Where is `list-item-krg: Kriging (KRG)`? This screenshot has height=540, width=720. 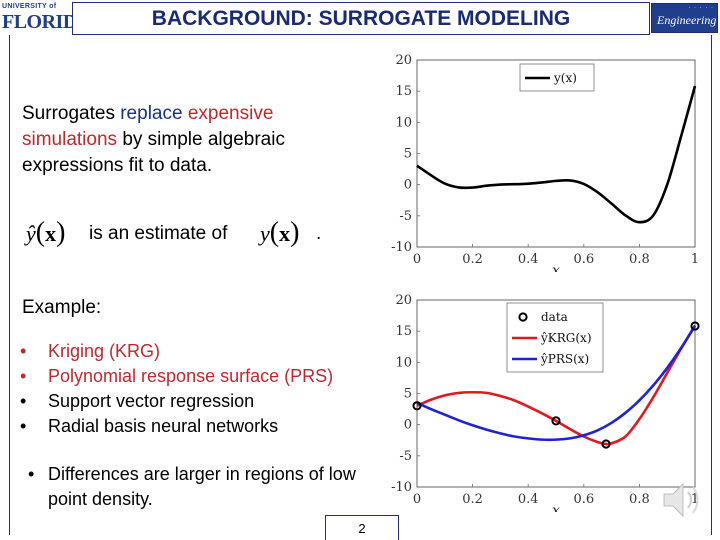
list-item-krg: Kriging (KRG) is located at coordinates (176, 351).